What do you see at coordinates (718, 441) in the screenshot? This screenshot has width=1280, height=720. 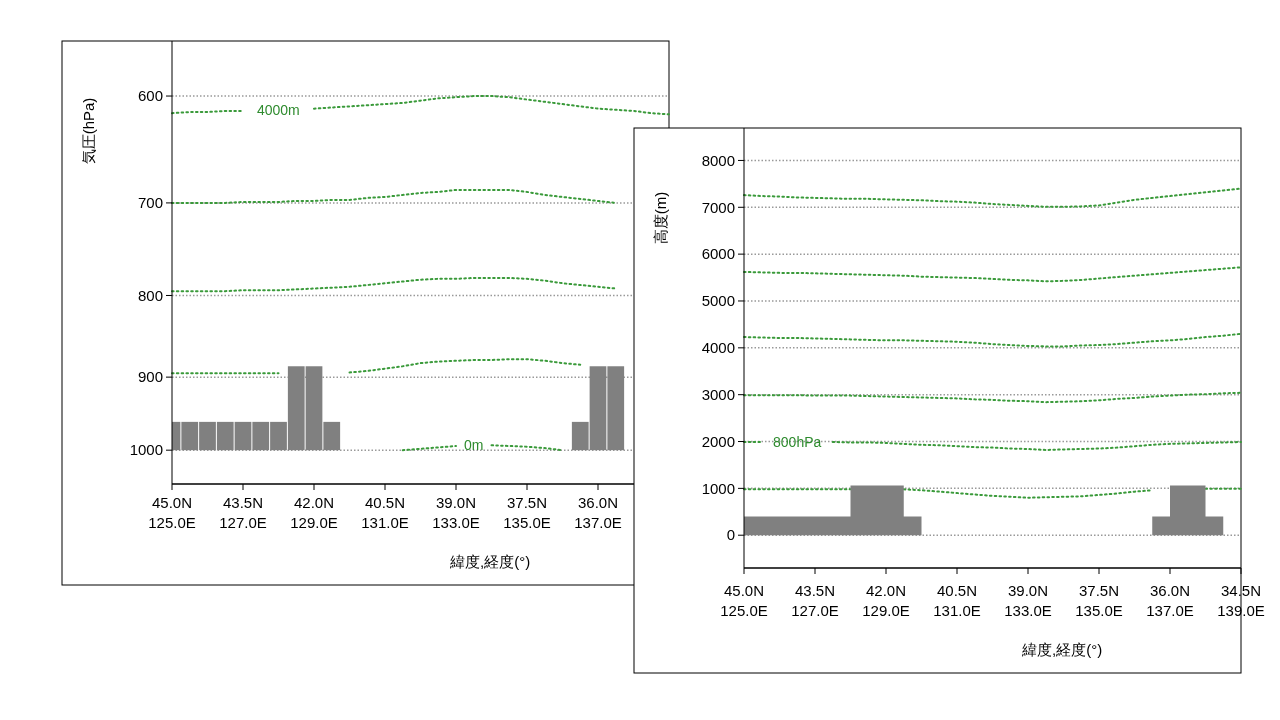 I see `y-tick-label: 2000` at bounding box center [718, 441].